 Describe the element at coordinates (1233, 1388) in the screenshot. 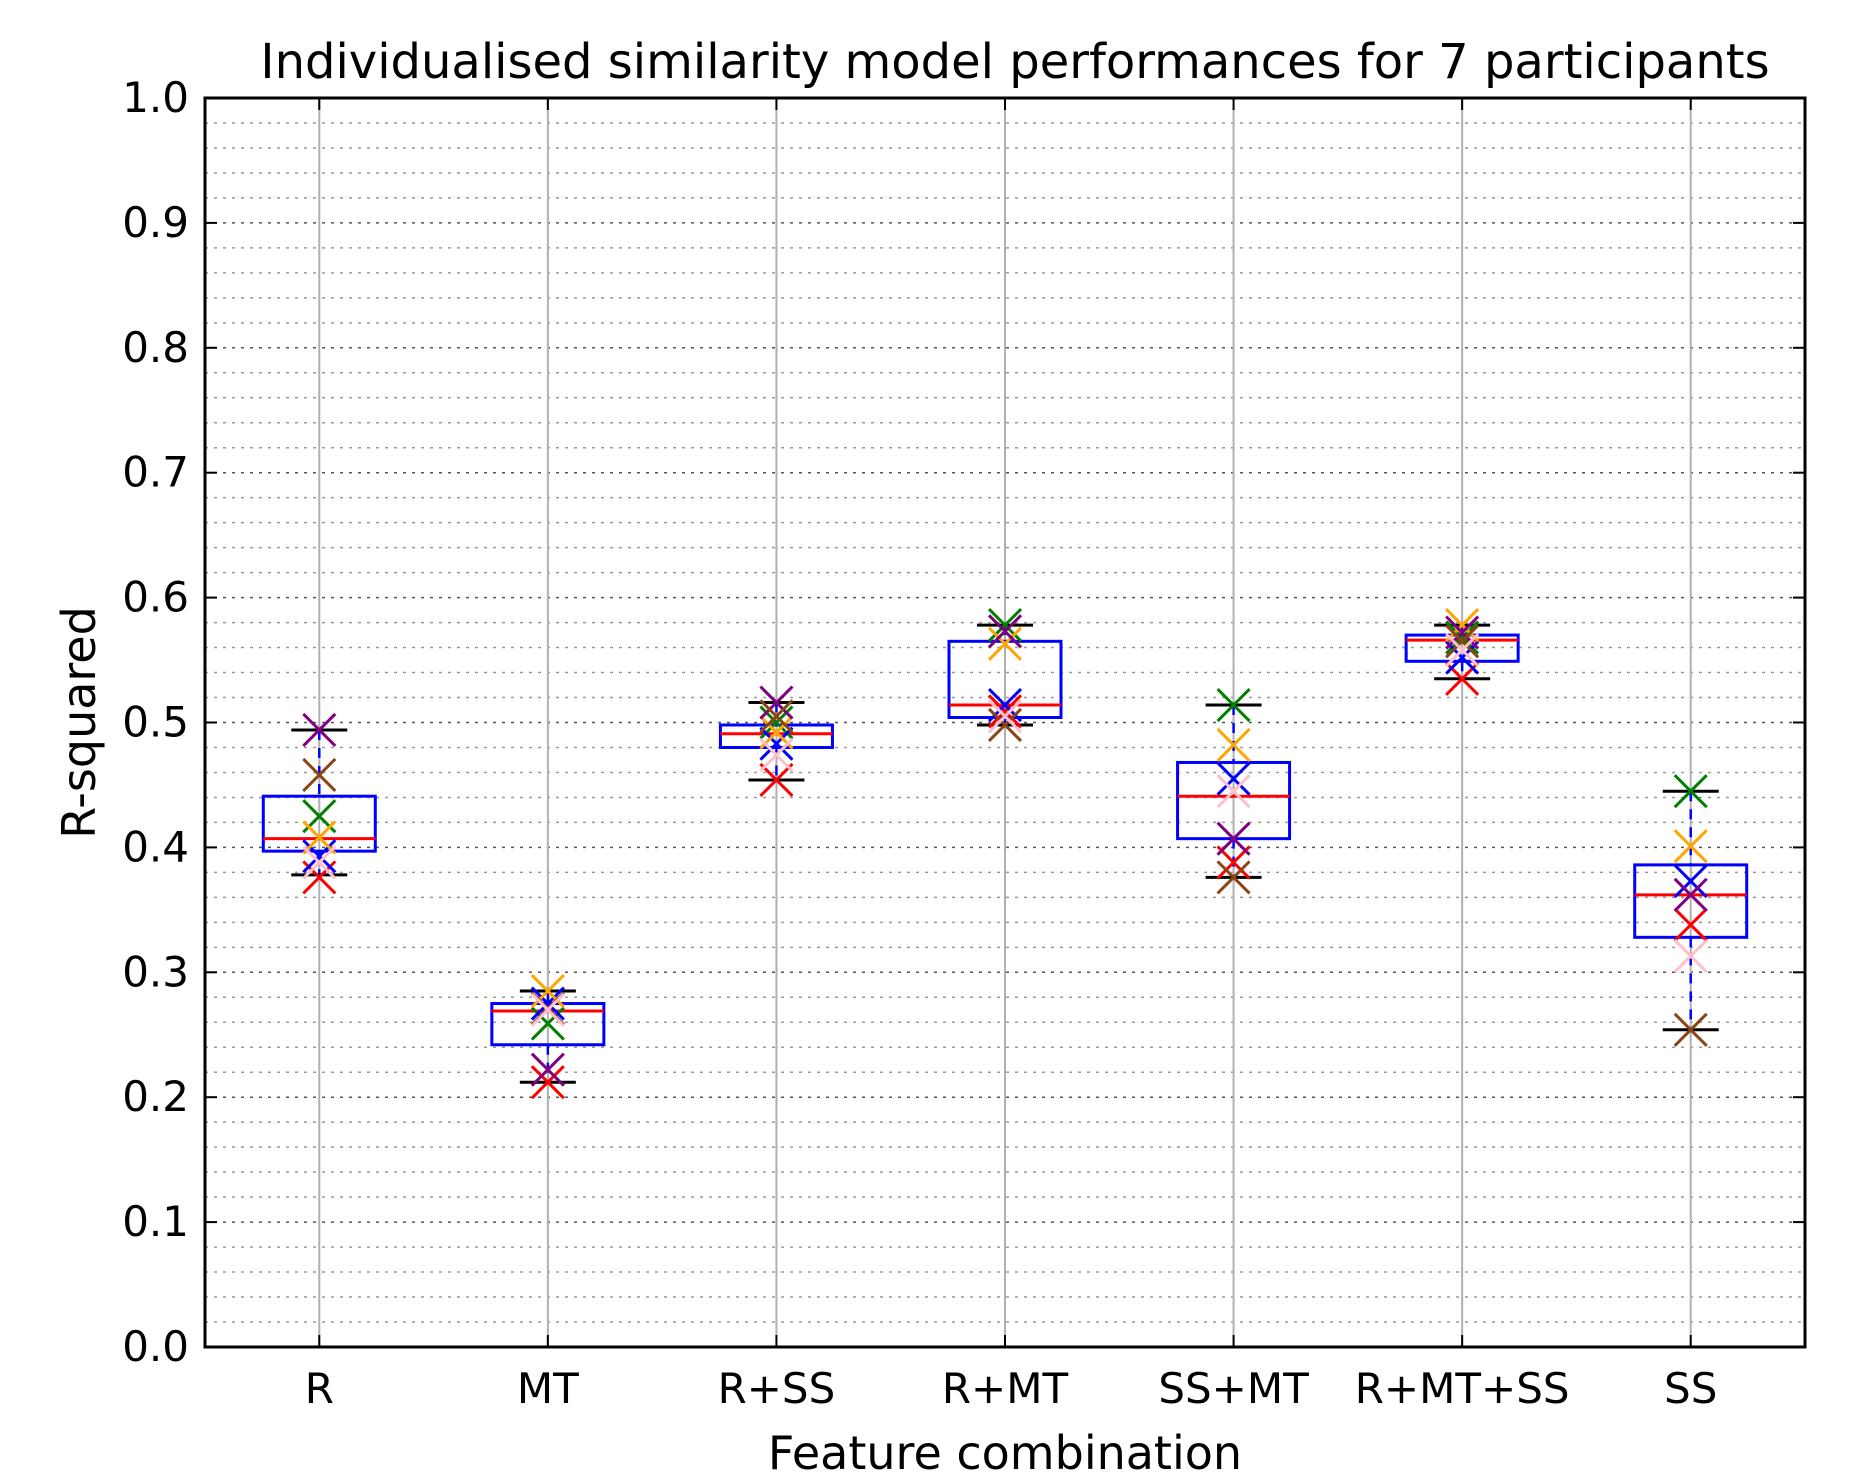

I see `x-tick-label: SS+MT` at that location.